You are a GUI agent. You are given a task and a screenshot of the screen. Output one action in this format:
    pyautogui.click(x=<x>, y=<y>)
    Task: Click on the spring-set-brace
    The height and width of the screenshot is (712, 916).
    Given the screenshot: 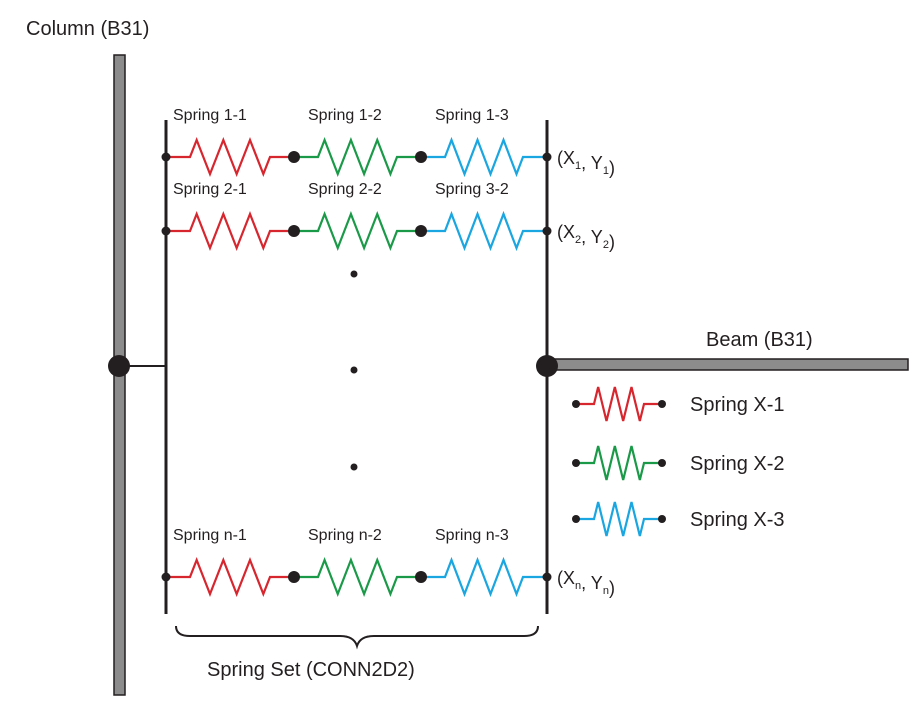 What is the action you would take?
    pyautogui.click(x=357, y=637)
    